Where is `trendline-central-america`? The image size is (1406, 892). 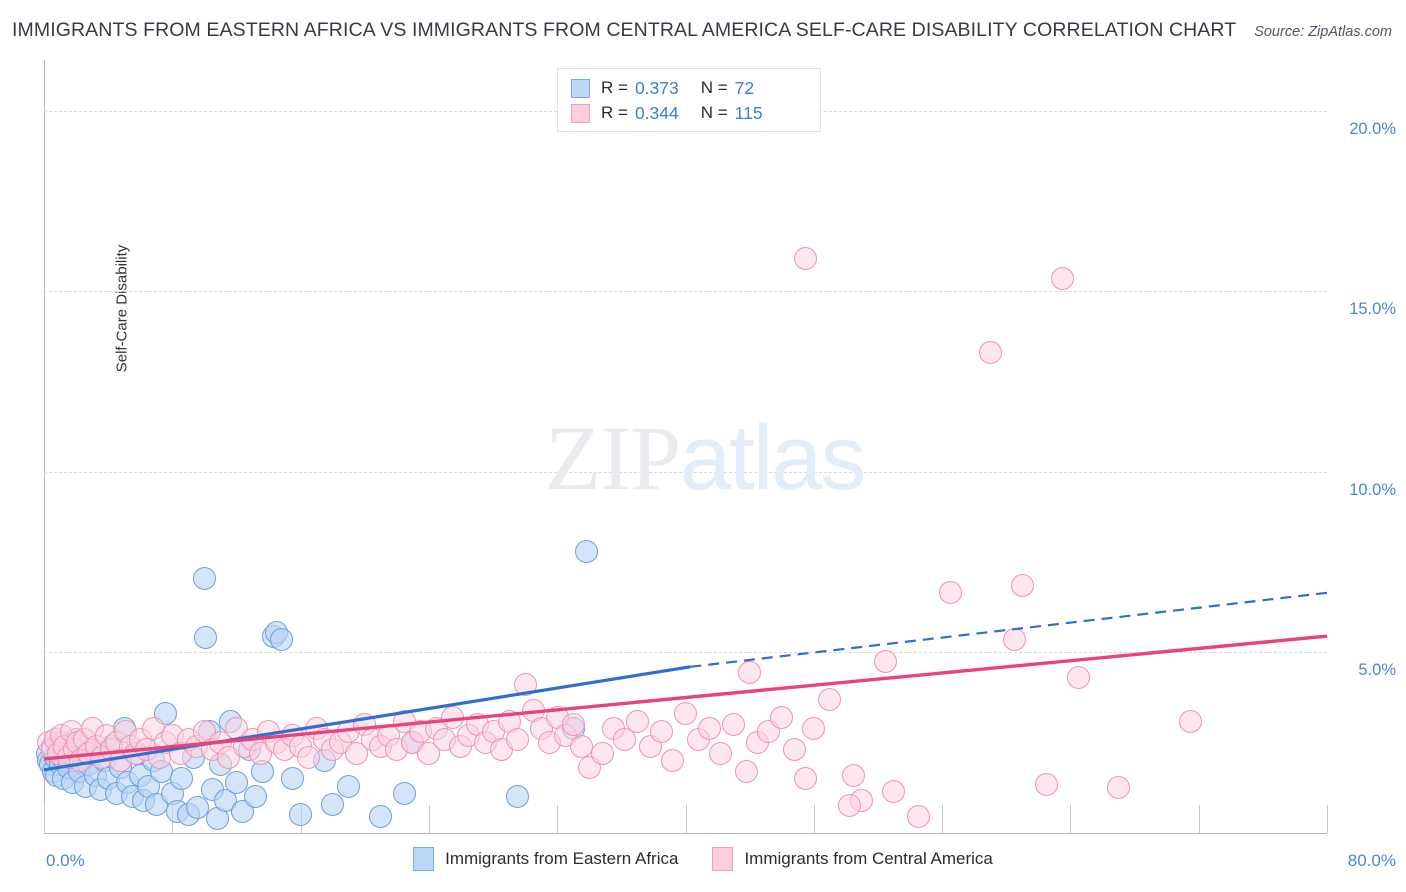 trendline-central-america is located at coordinates (685, 697).